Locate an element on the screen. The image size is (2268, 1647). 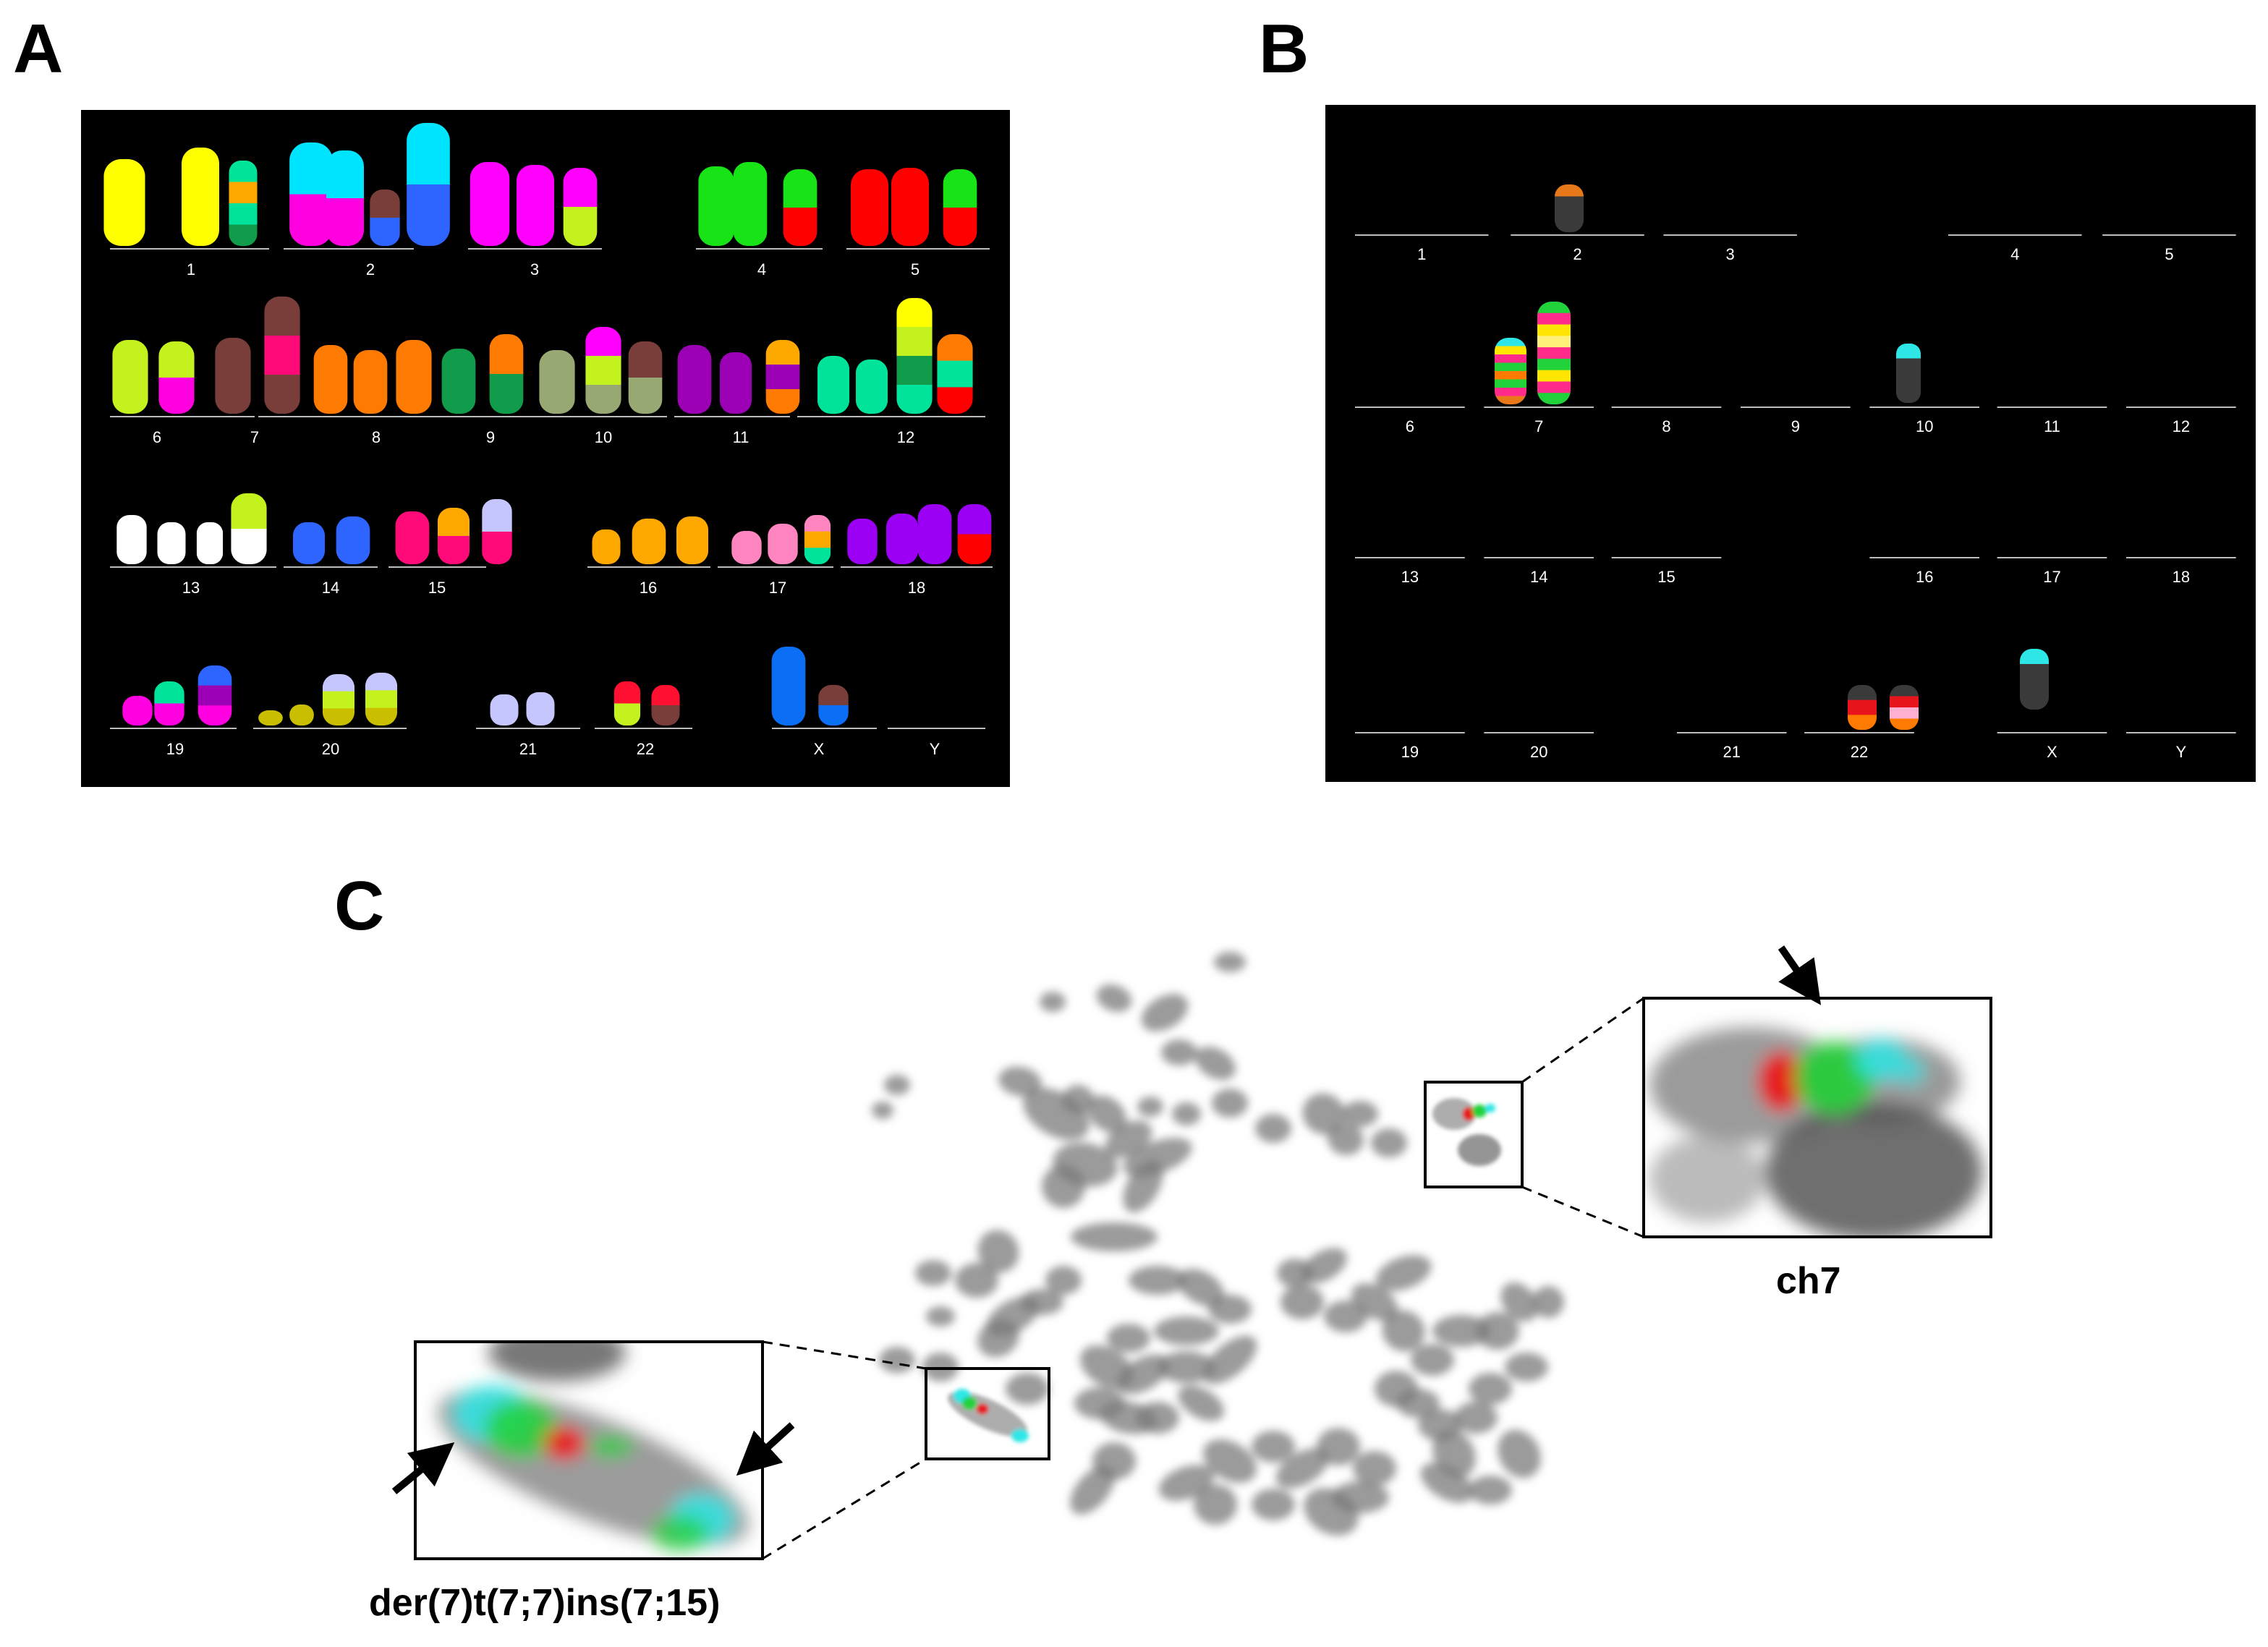
karyo-a-label: 4 is located at coordinates (761, 269).